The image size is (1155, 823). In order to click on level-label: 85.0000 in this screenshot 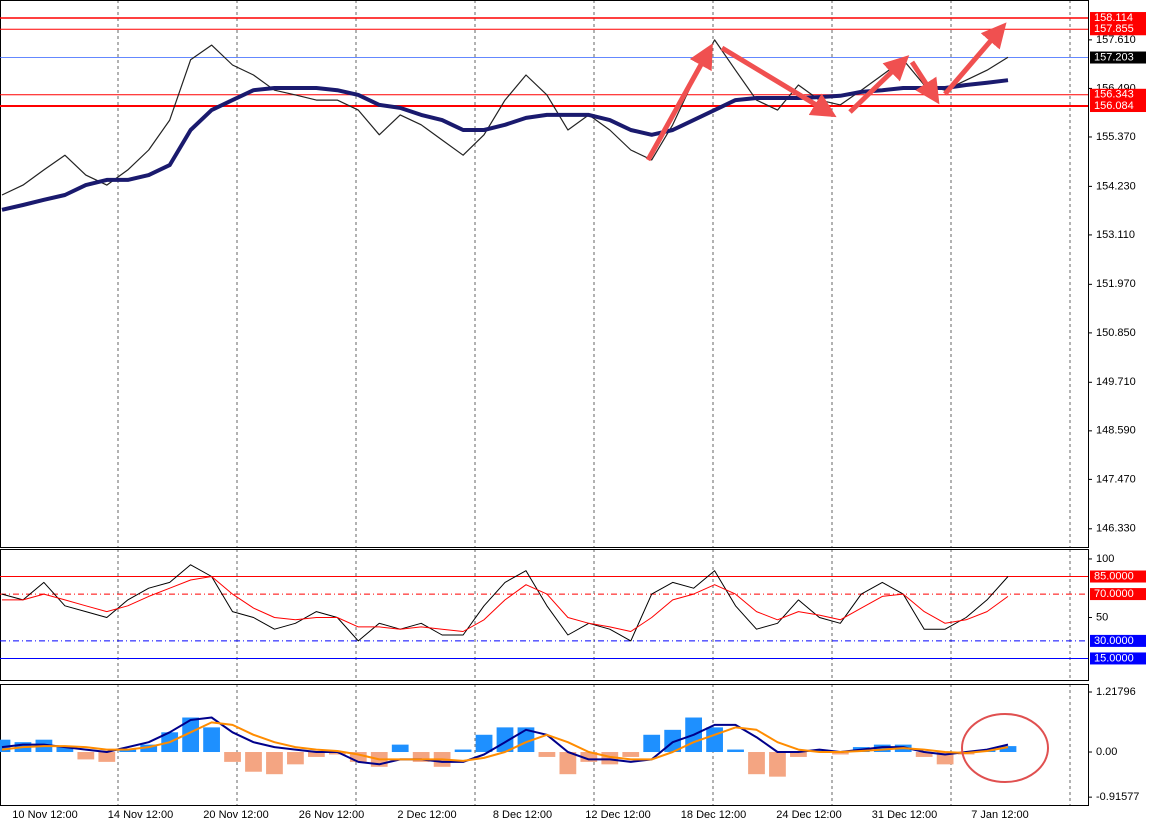, I will do `click(1114, 576)`.